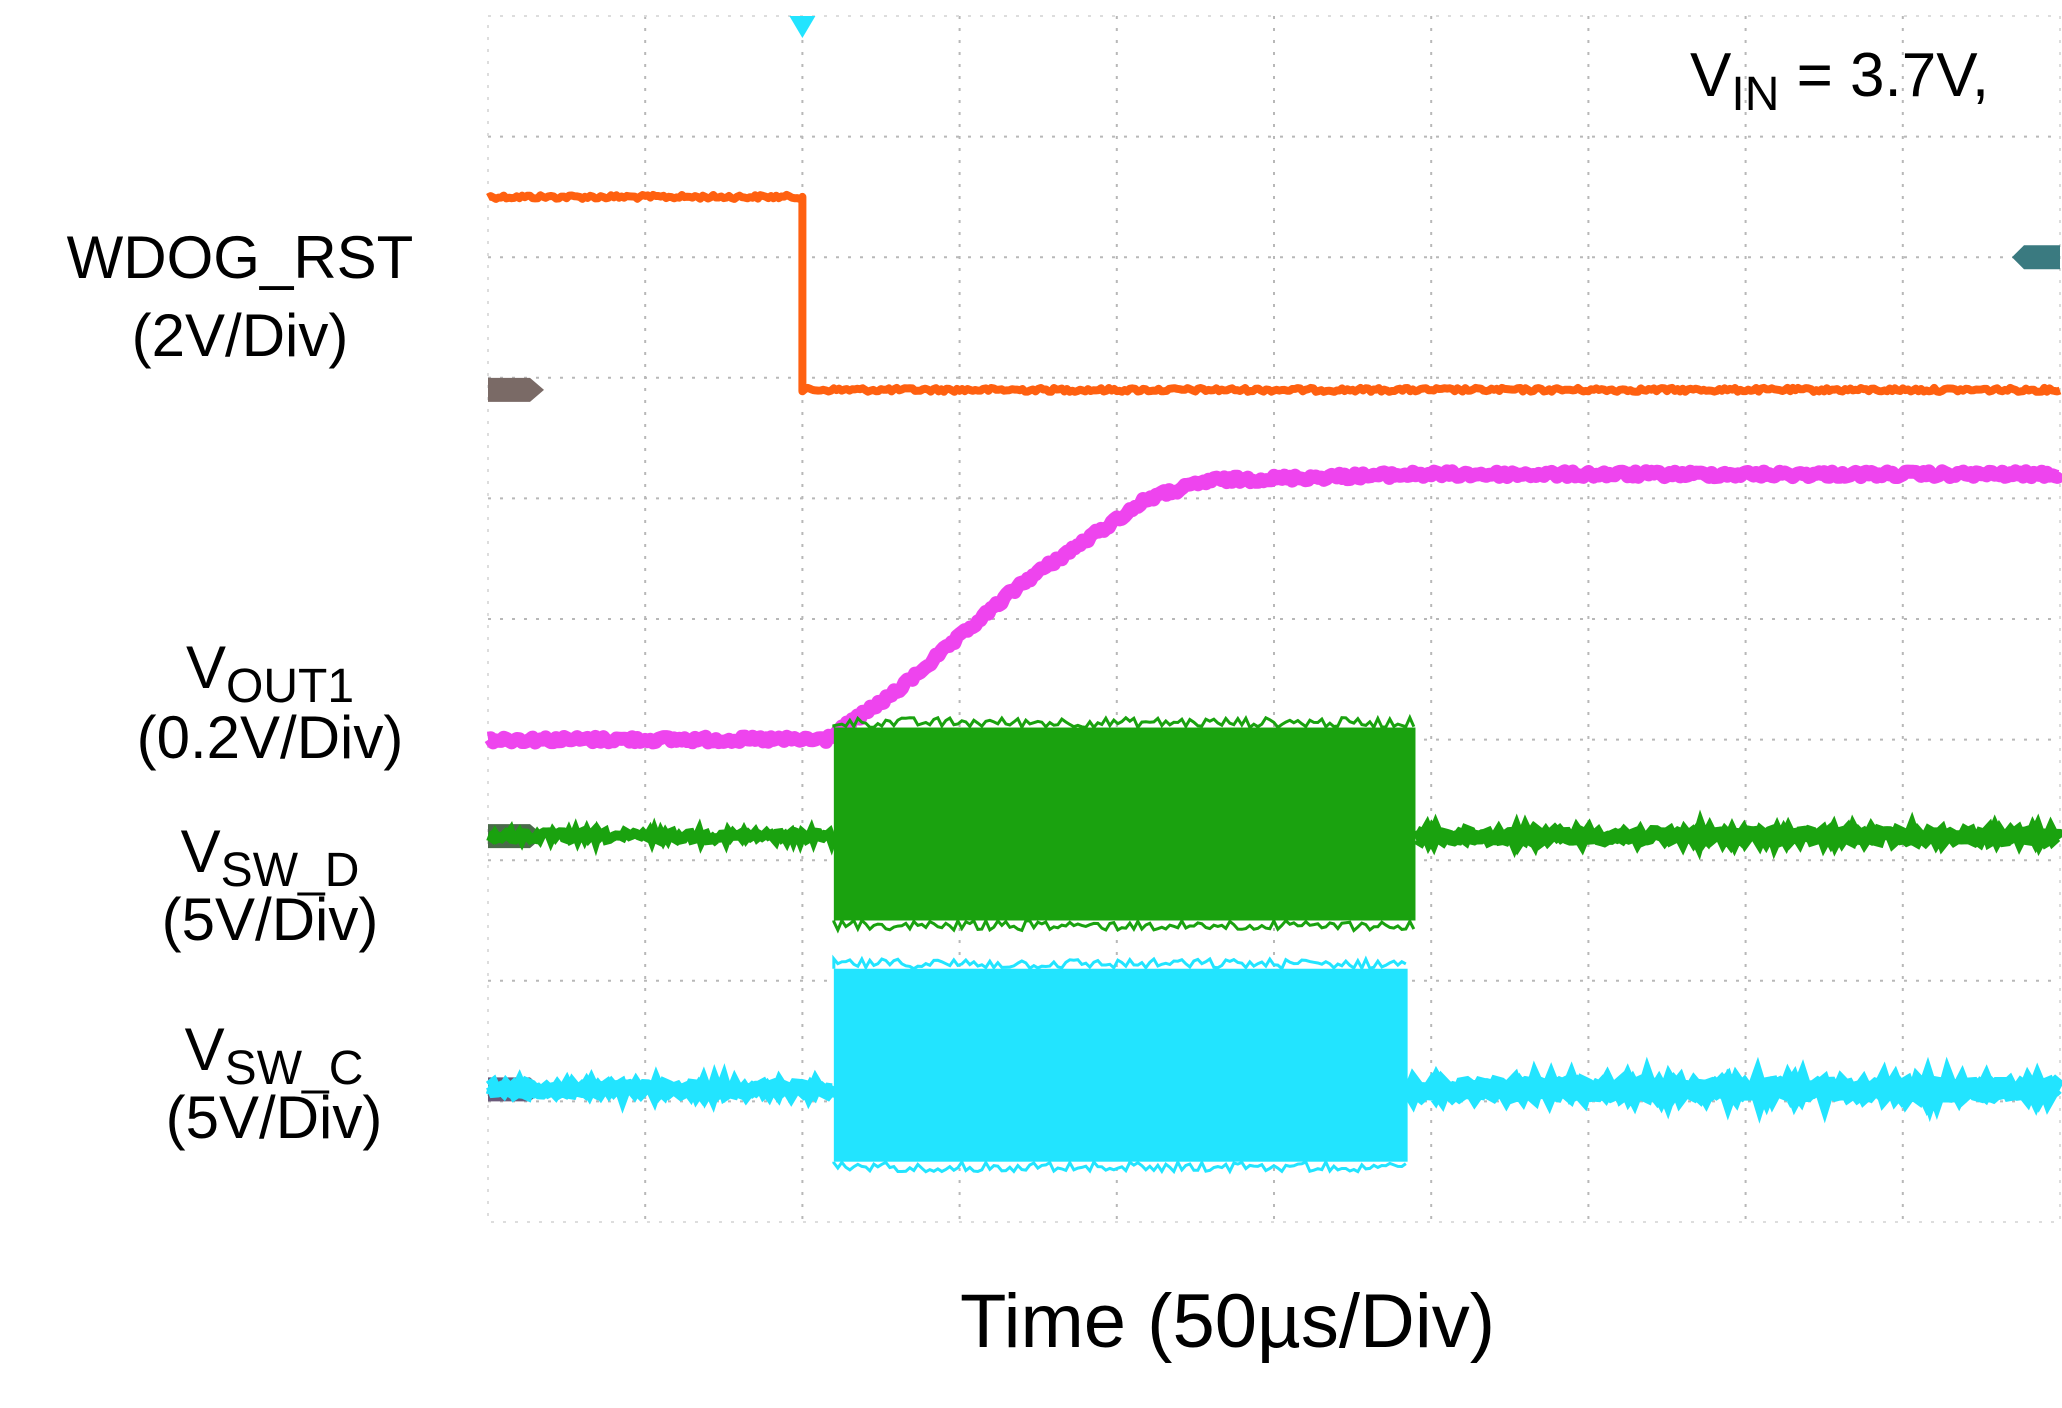 The image size is (2062, 1408). What do you see at coordinates (516, 389) in the screenshot?
I see `wdog-ground-marker` at bounding box center [516, 389].